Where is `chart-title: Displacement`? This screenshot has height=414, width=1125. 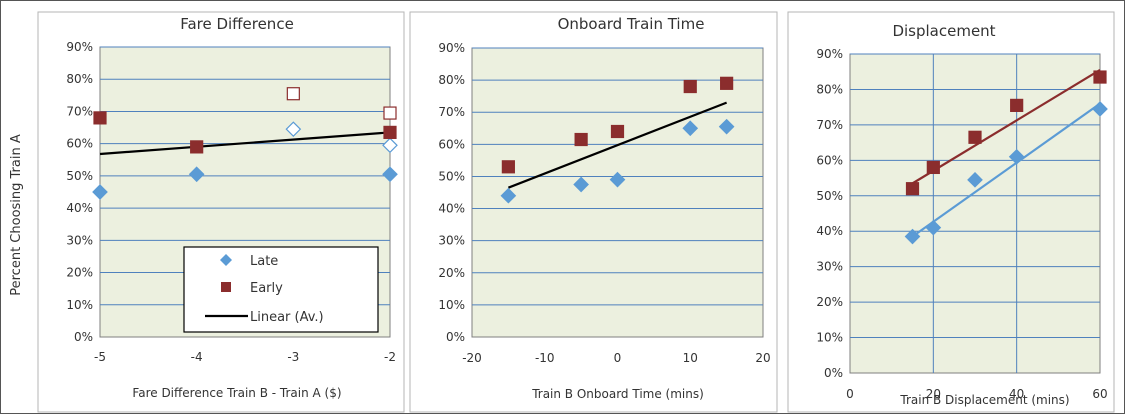 chart-title: Displacement is located at coordinates (943, 31).